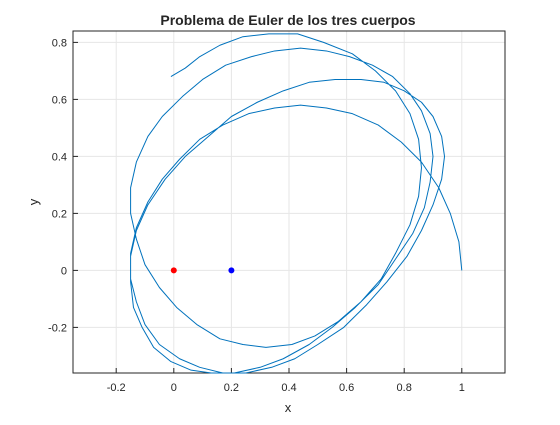 The height and width of the screenshot is (425, 560). I want to click on x-tick-label: 0.2, so click(231, 388).